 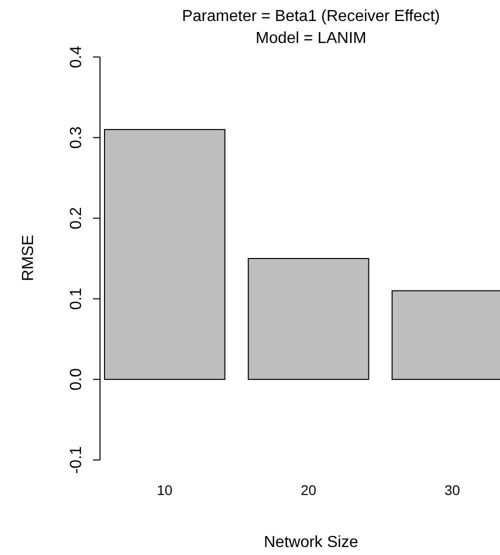 What do you see at coordinates (76, 299) in the screenshot?
I see `y-tick-label: 0.1` at bounding box center [76, 299].